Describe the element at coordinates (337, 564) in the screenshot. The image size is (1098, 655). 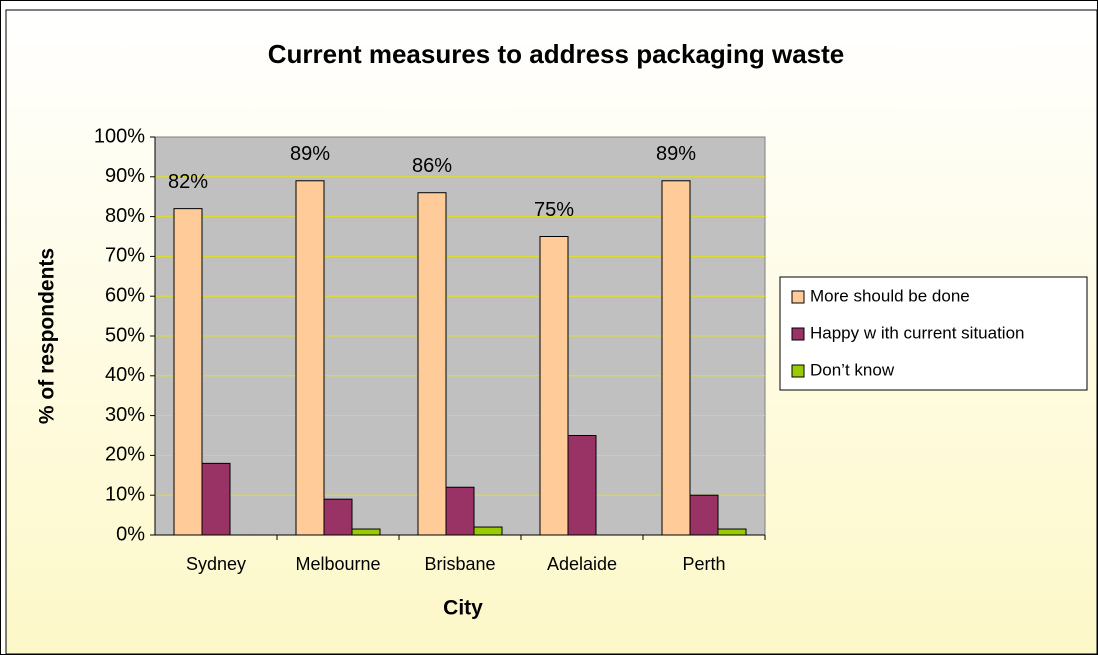
I see `x-tick-label: Melbourne` at that location.